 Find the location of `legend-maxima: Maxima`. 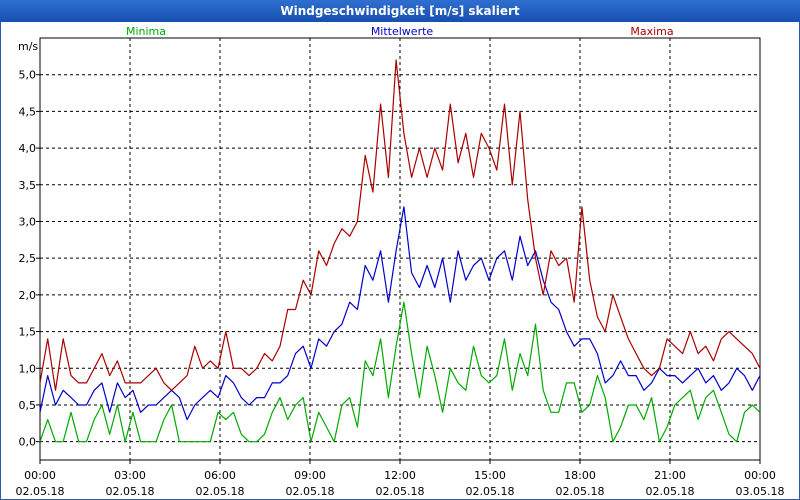

legend-maxima: Maxima is located at coordinates (651, 31).